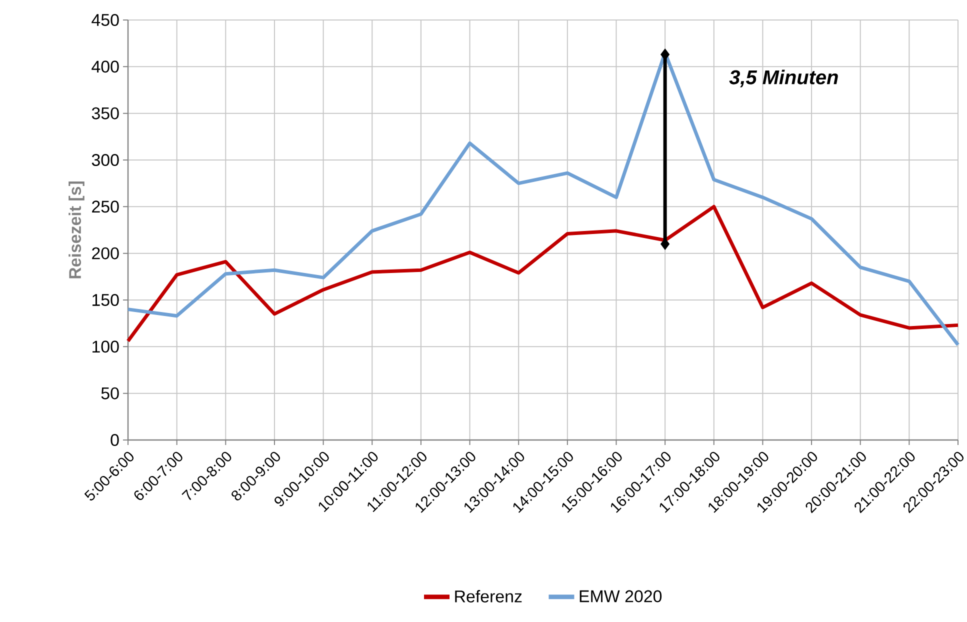  Describe the element at coordinates (105, 113) in the screenshot. I see `y-tick-label: 350` at that location.